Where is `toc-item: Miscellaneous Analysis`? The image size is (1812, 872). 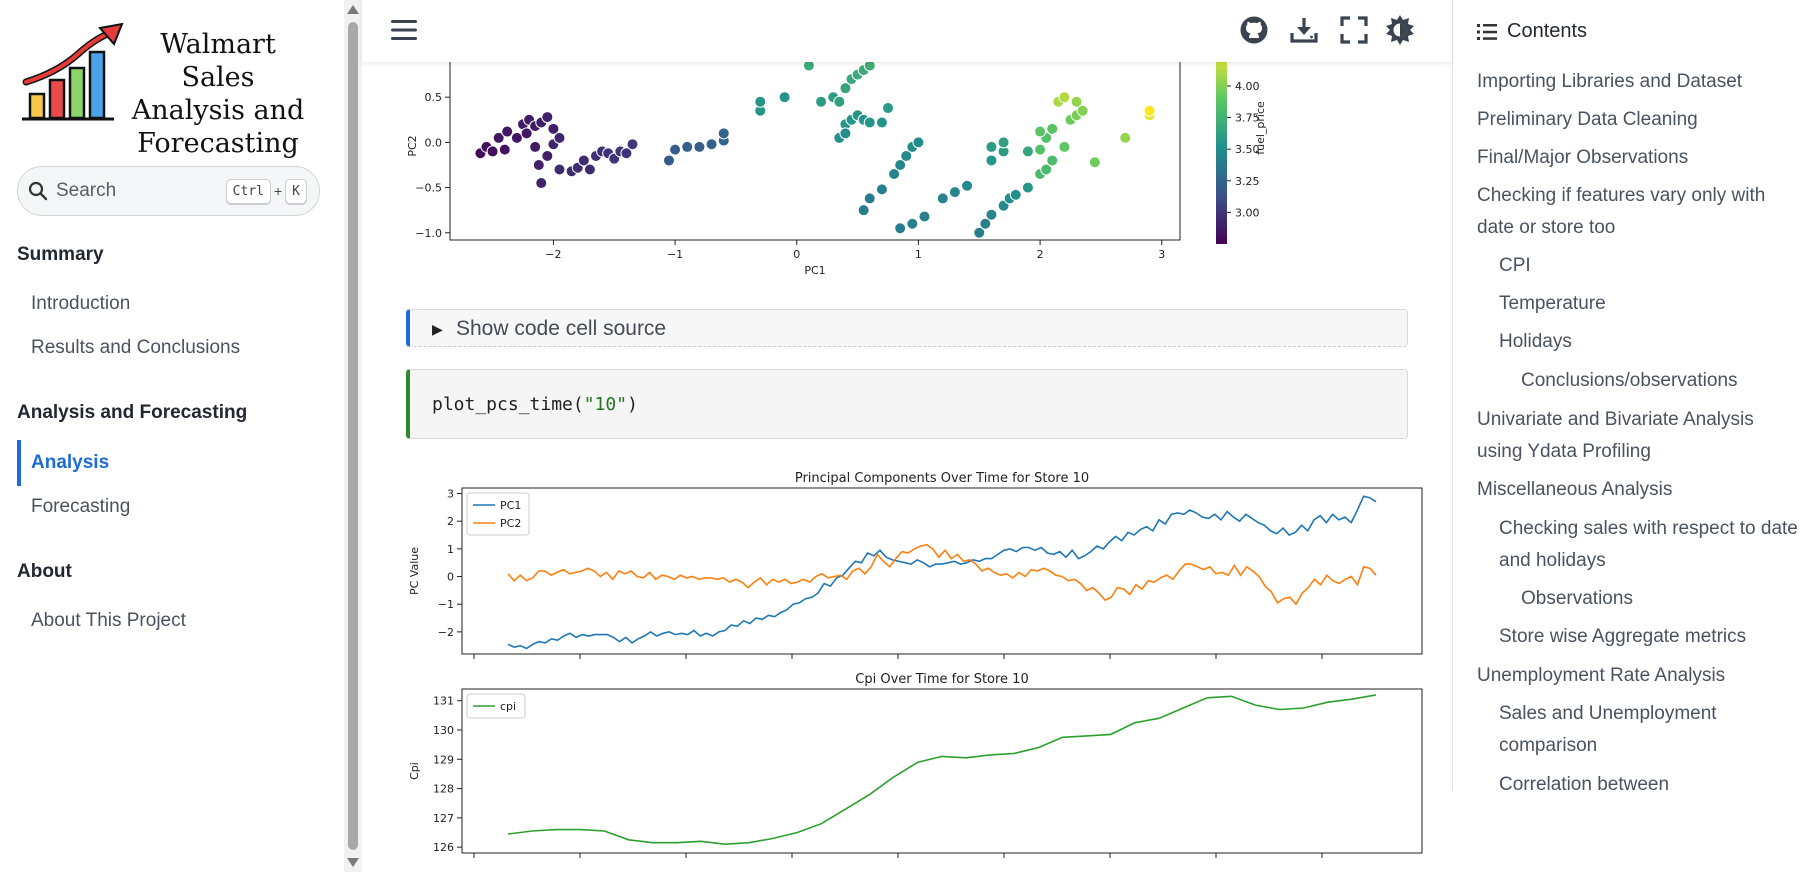 toc-item: Miscellaneous Analysis is located at coordinates (1575, 489).